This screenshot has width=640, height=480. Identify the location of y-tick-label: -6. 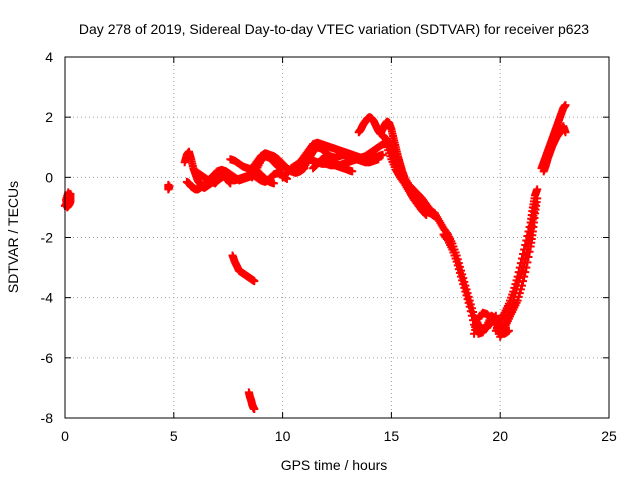
(47, 358).